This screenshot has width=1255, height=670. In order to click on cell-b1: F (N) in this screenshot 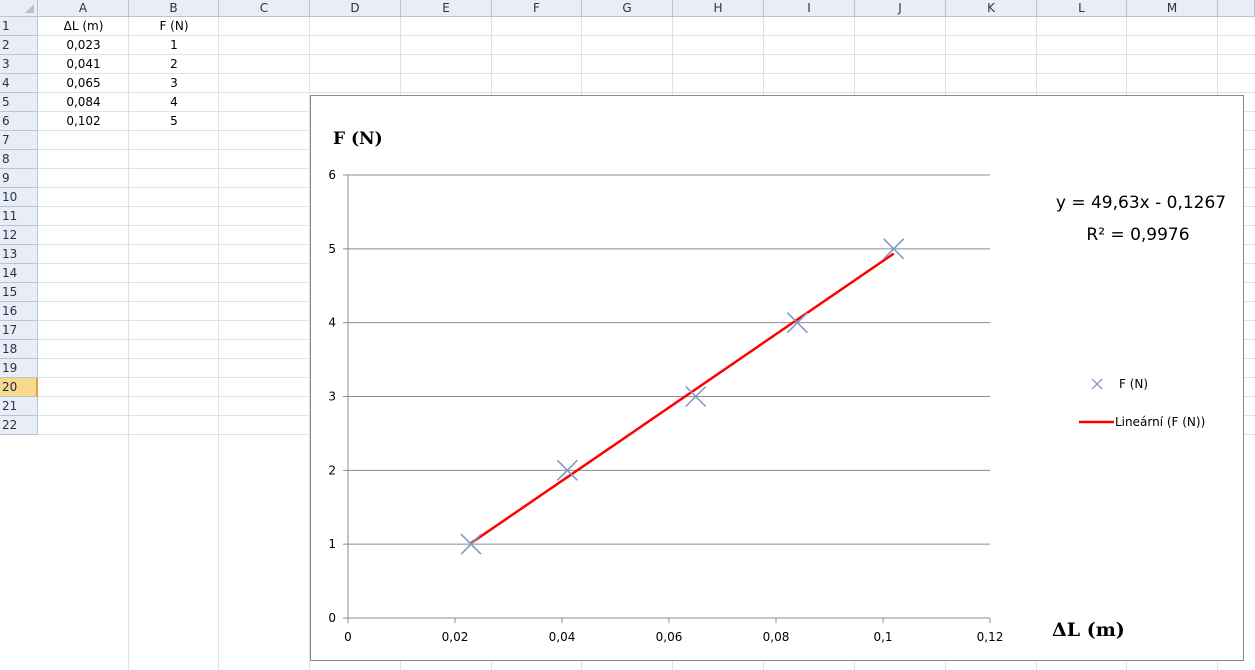, I will do `click(174, 26)`.